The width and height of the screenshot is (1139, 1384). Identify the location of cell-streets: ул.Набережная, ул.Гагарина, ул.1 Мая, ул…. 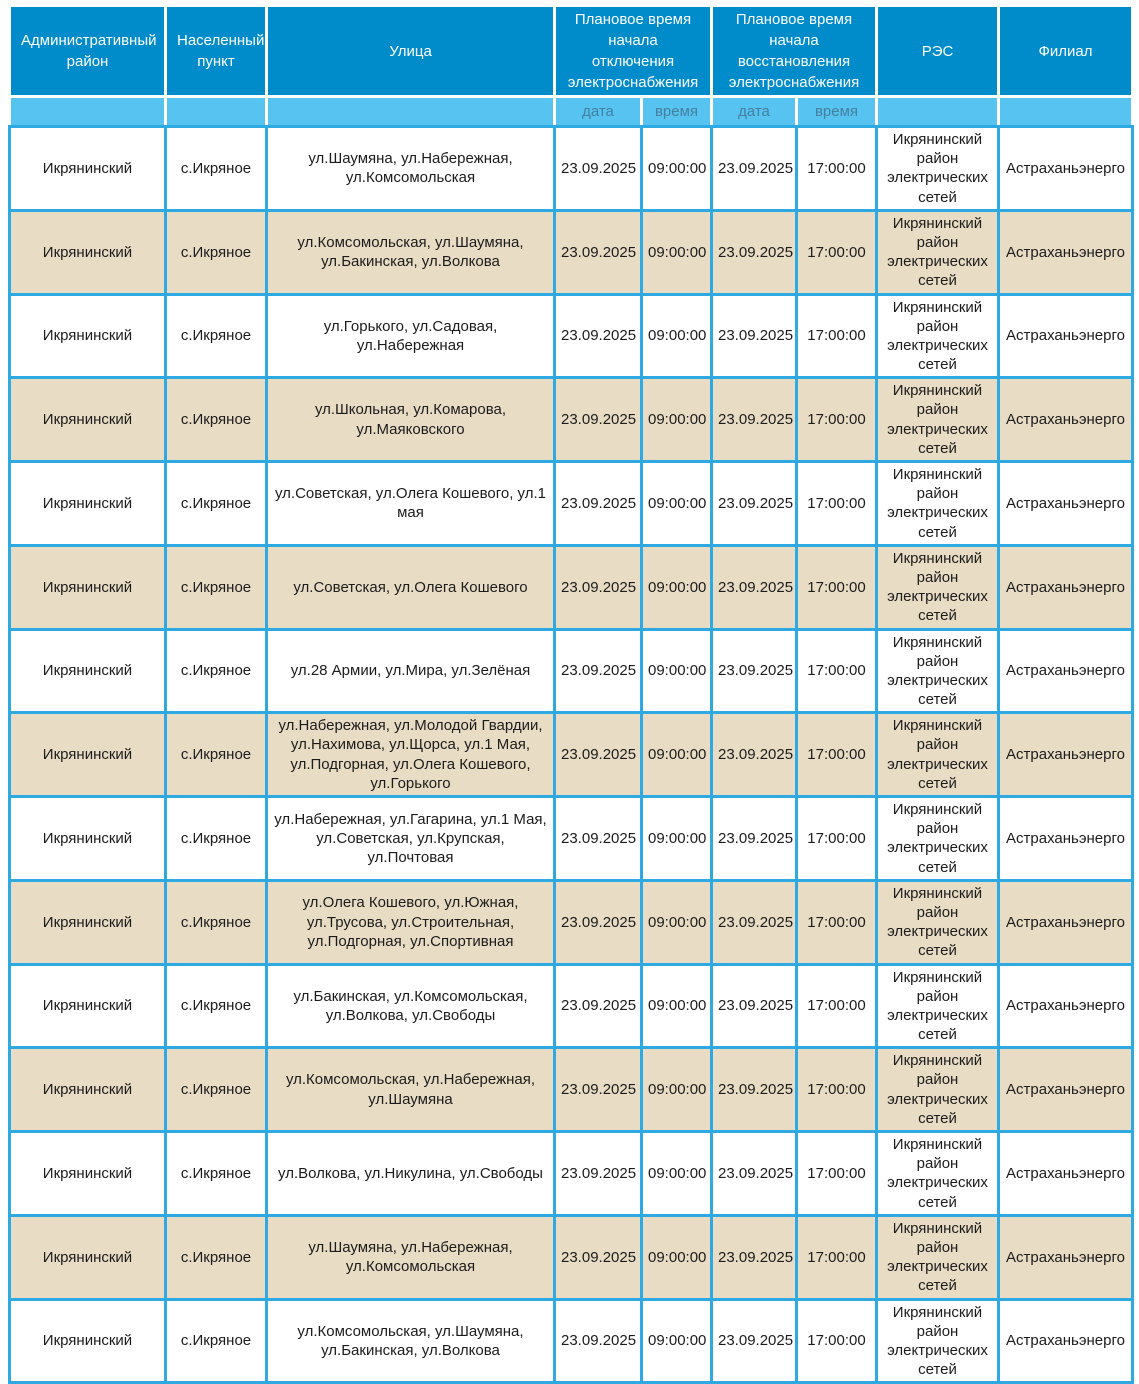
(410, 838).